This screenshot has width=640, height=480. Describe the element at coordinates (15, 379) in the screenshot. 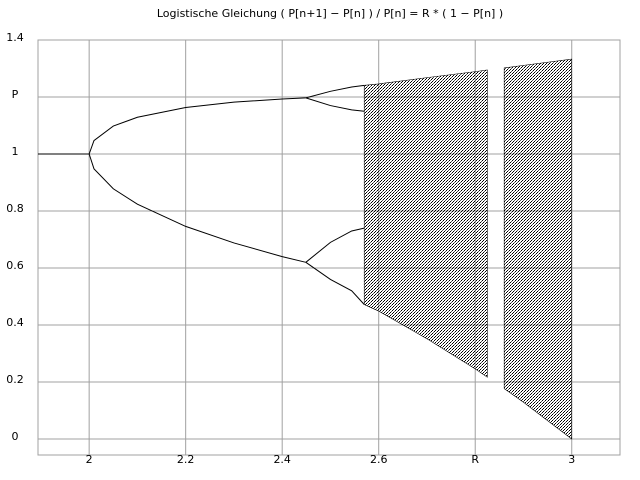

I see `y-tick-label: 0.2` at that location.